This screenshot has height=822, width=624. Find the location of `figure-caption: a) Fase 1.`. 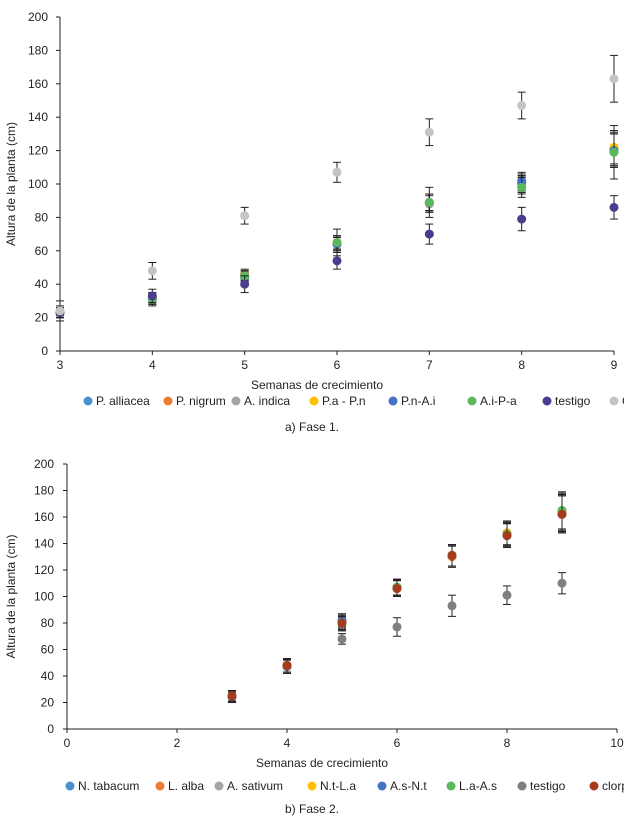

figure-caption: a) Fase 1. is located at coordinates (312, 427).